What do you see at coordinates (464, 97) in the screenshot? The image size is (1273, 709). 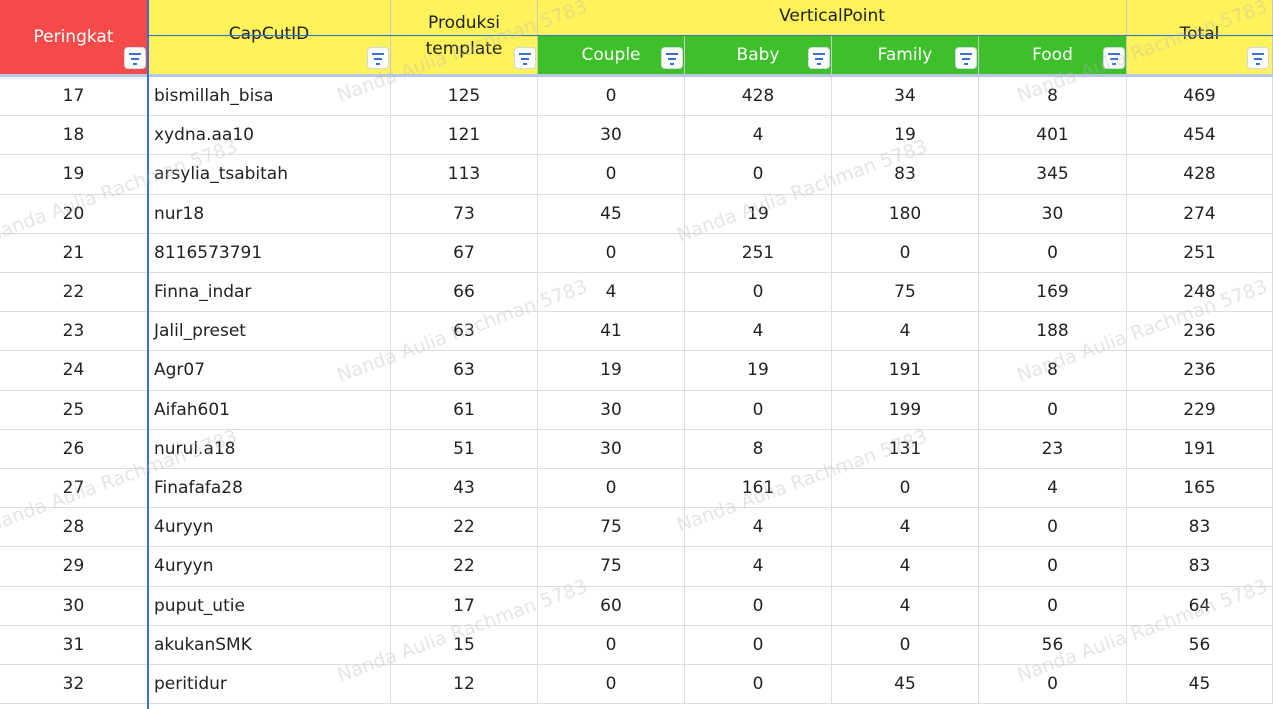 I see `number-cell: 125` at bounding box center [464, 97].